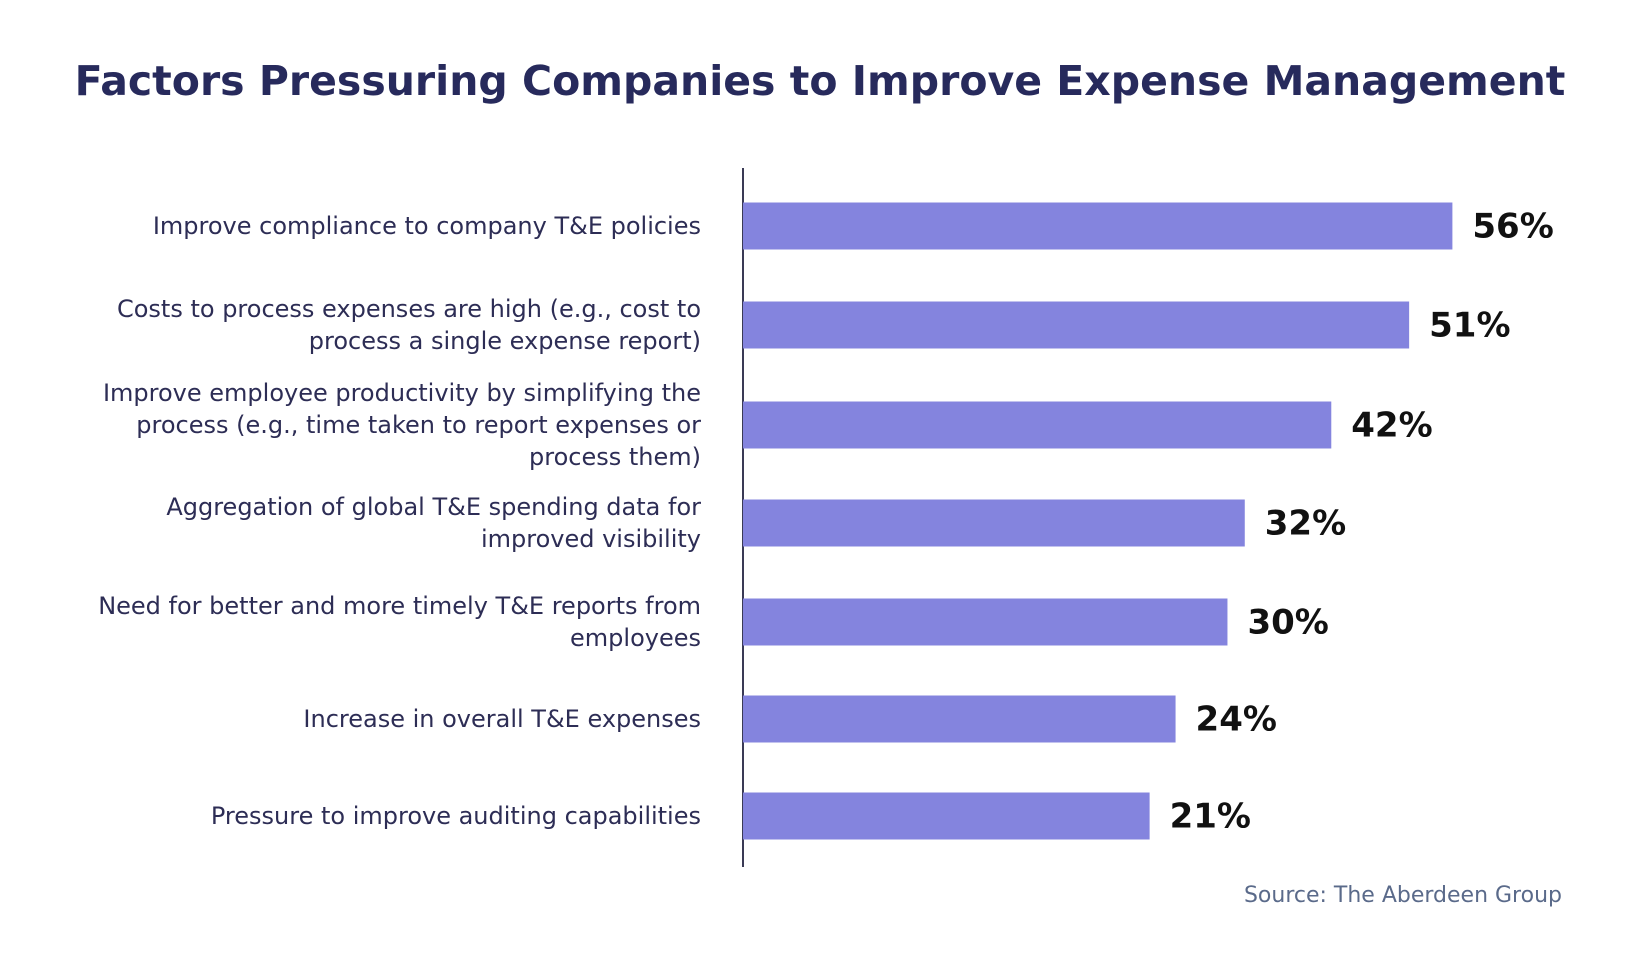 This screenshot has width=1640, height=953. Describe the element at coordinates (1512, 227) in the screenshot. I see `value-label: 56%` at that location.